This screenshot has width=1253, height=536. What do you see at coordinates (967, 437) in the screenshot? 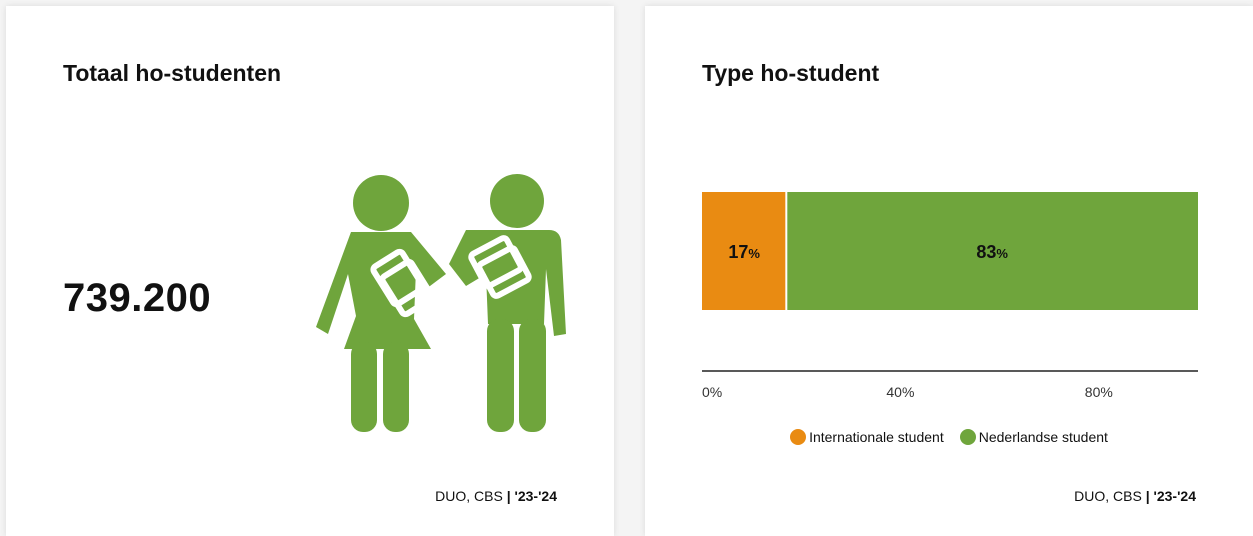
I see `legend-swatch-dutch` at bounding box center [967, 437].